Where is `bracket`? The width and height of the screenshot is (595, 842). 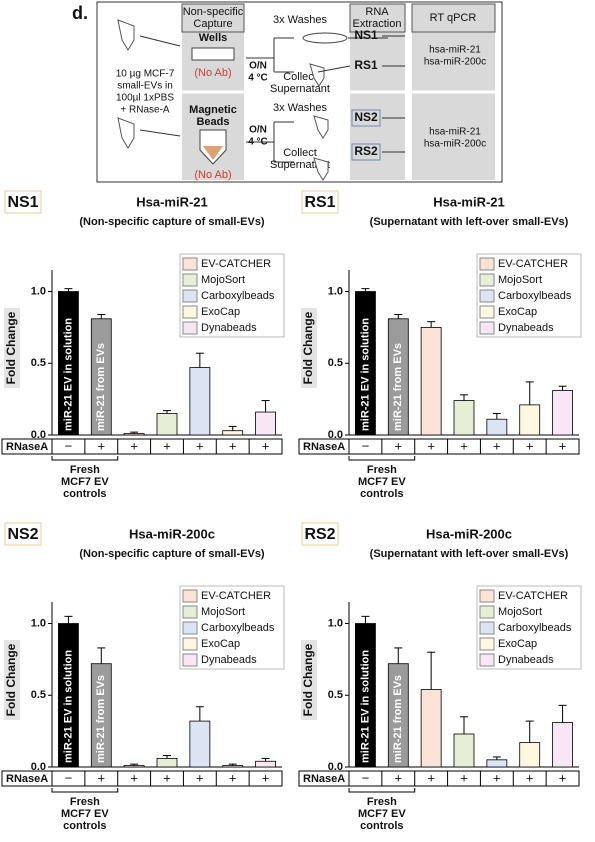
bracket is located at coordinates (85, 790).